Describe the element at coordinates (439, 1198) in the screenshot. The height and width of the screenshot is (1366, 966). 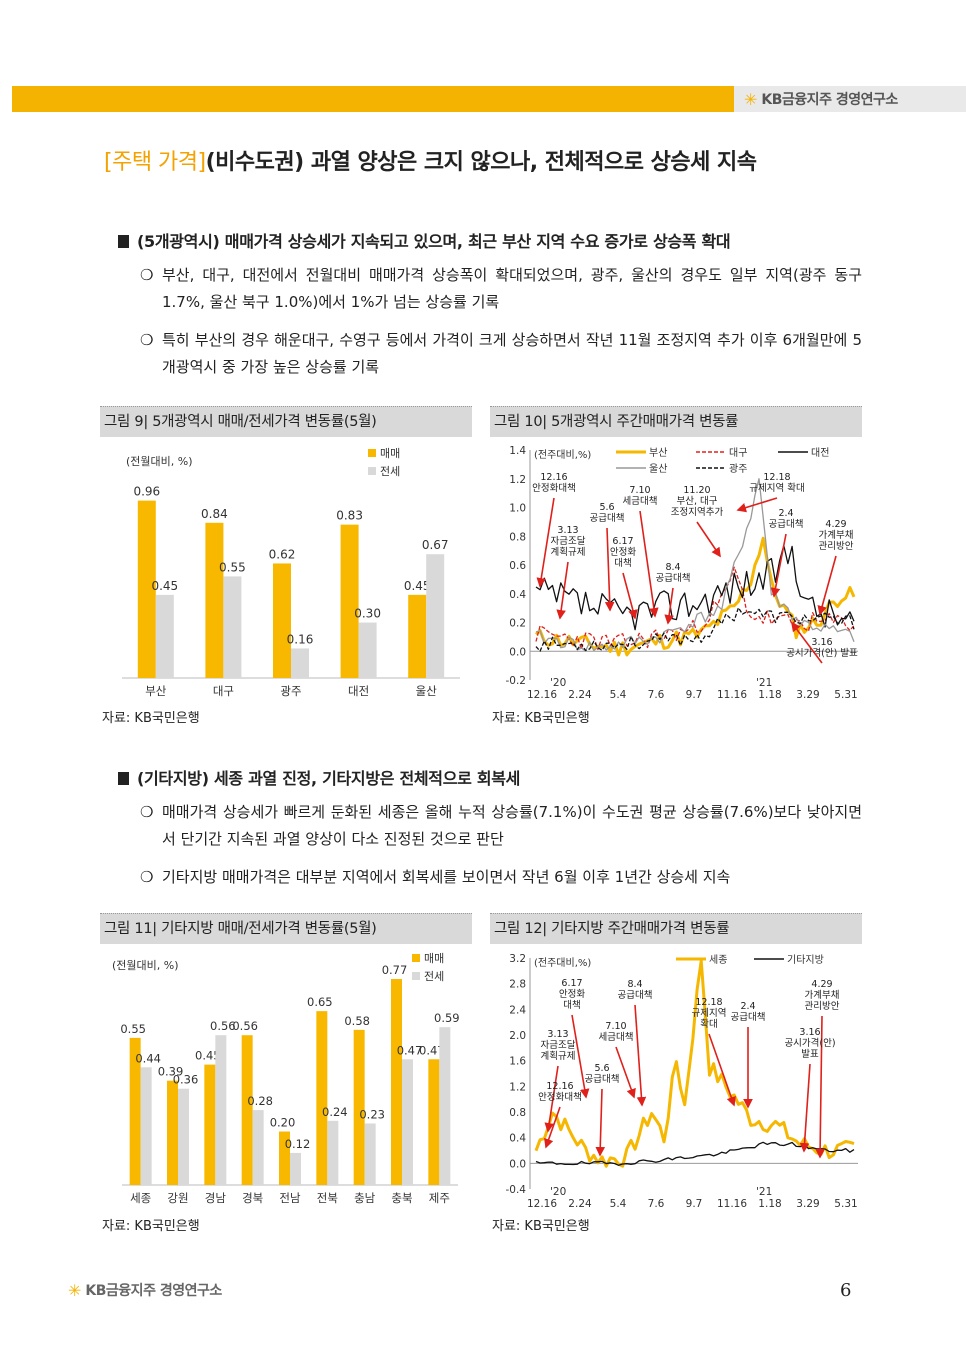
I see `category-label: 제주` at that location.